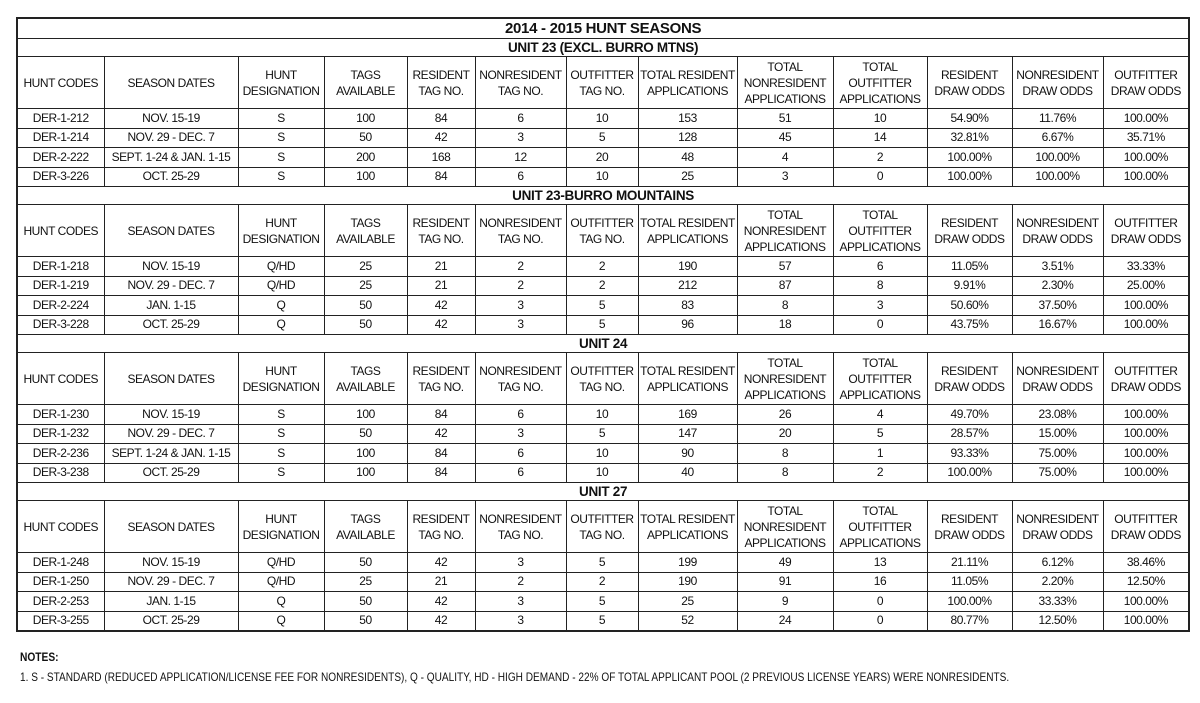  What do you see at coordinates (880, 581) in the screenshot?
I see `total-outfitter-applications-cell: 16` at bounding box center [880, 581].